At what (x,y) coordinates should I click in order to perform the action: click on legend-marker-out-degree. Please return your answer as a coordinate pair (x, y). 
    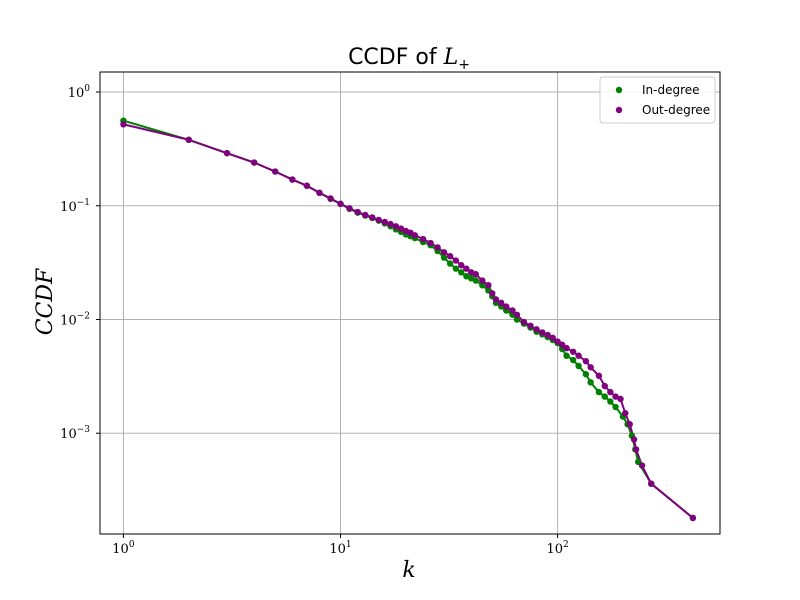
    Looking at the image, I should click on (619, 110).